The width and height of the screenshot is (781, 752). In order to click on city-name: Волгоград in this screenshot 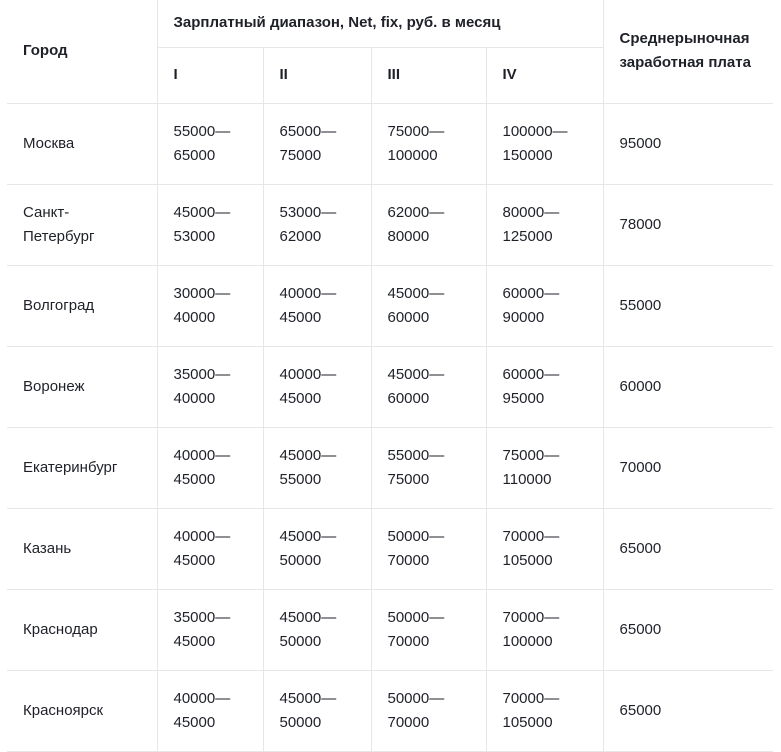, I will do `click(59, 305)`.